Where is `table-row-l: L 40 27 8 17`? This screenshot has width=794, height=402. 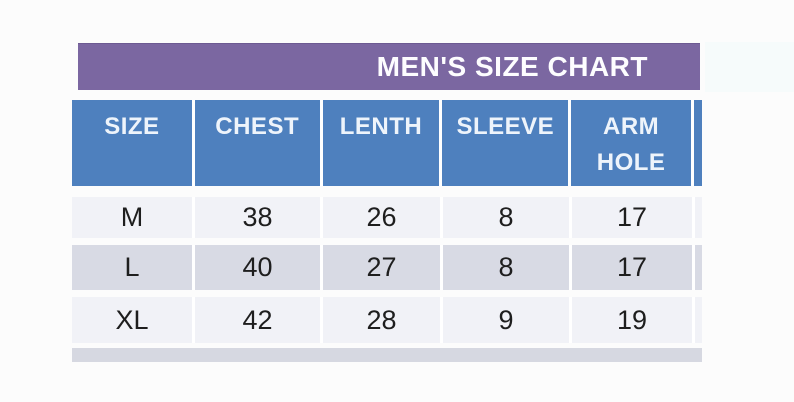 table-row-l: L 40 27 8 17 is located at coordinates (387, 267).